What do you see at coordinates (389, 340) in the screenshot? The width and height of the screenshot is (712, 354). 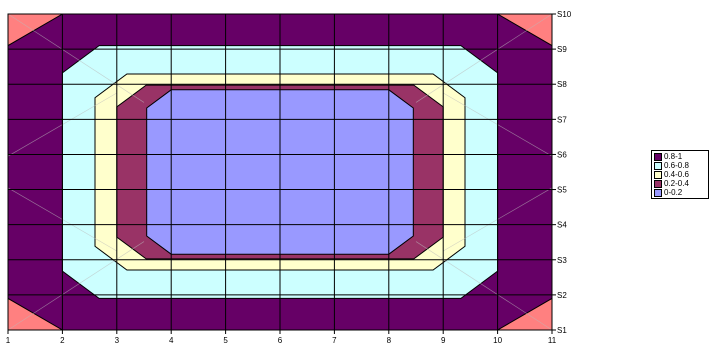 I see `x-tick-label: 8` at bounding box center [389, 340].